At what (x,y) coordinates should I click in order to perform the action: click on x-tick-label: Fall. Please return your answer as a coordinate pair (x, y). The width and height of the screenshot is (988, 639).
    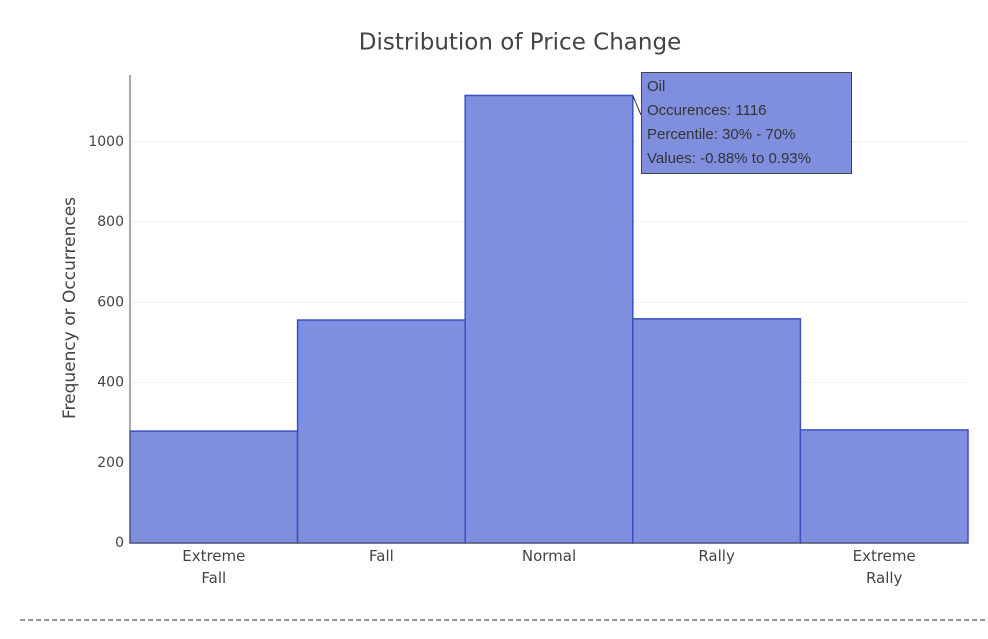
    Looking at the image, I should click on (381, 556).